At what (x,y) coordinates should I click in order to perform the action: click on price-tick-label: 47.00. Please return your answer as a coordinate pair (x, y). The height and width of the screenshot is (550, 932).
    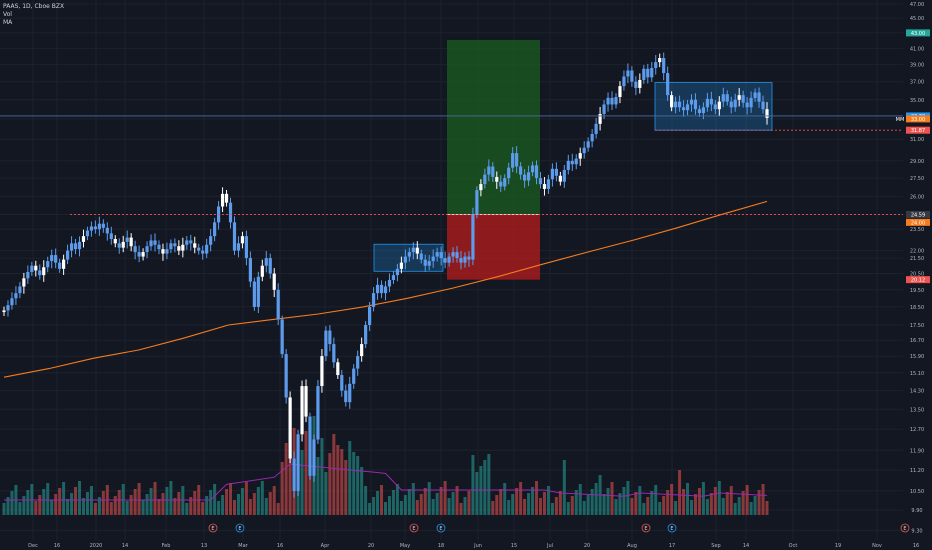
    Looking at the image, I should click on (917, 5).